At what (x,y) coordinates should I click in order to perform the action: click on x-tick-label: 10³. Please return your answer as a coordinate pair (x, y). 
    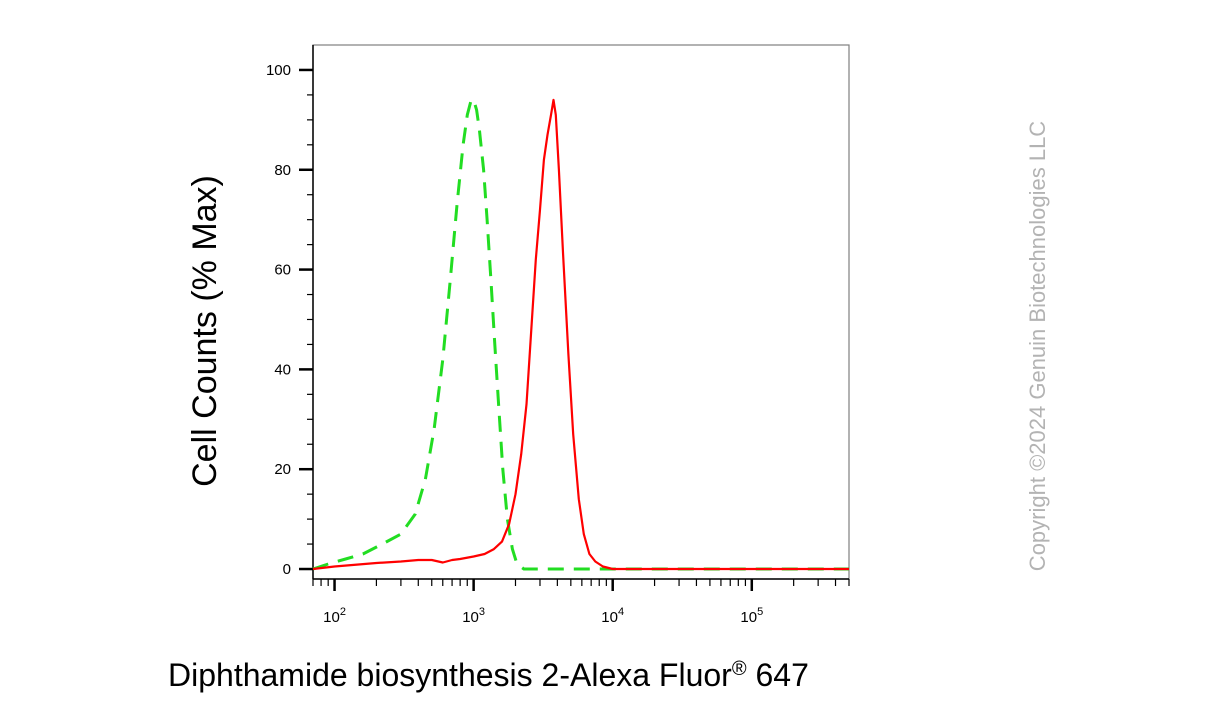
    Looking at the image, I should click on (473, 616).